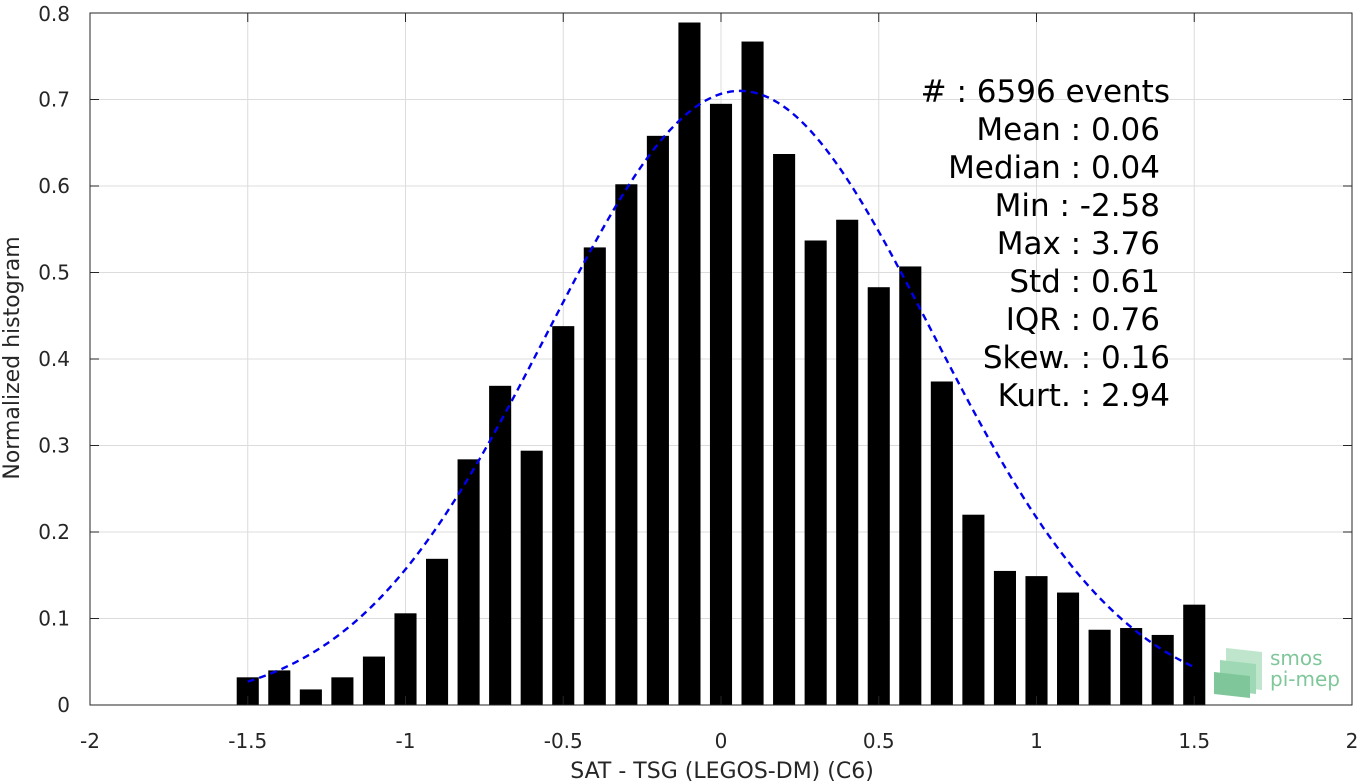 Image resolution: width=1366 pixels, height=784 pixels. What do you see at coordinates (406, 741) in the screenshot?
I see `x-tick-label: -1` at bounding box center [406, 741].